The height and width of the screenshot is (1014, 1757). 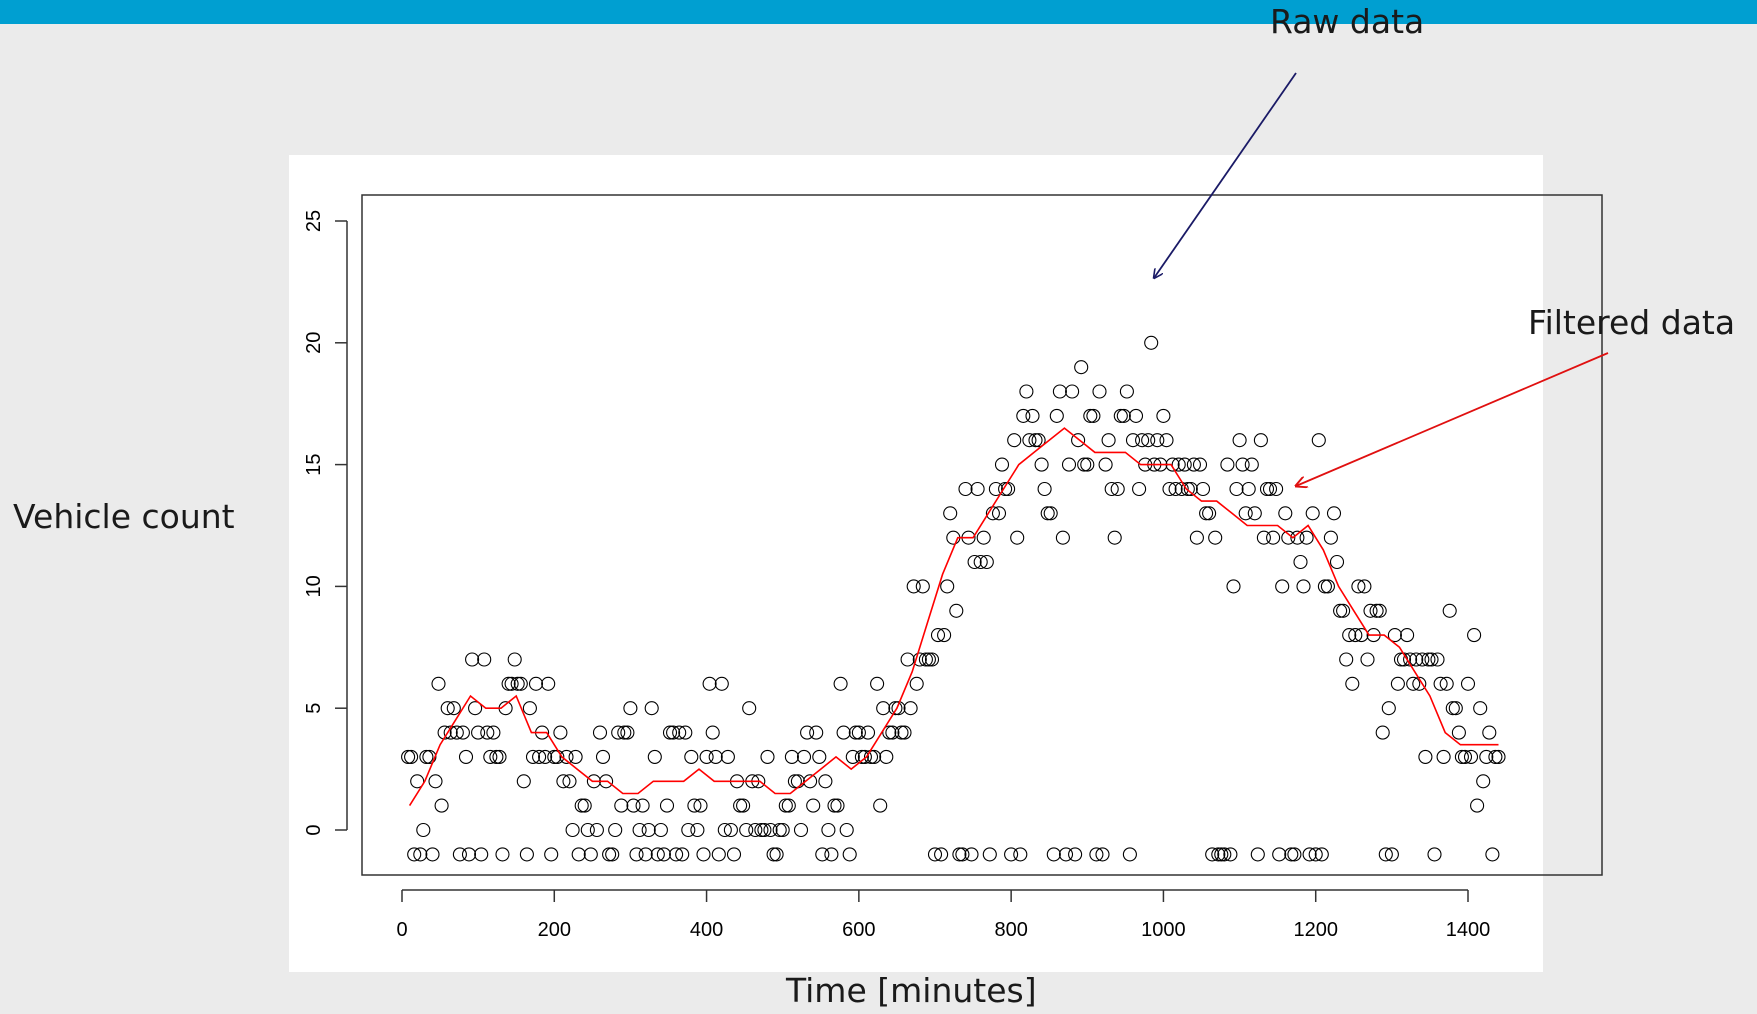 I want to click on y-tick-label: 15, so click(x=314, y=464).